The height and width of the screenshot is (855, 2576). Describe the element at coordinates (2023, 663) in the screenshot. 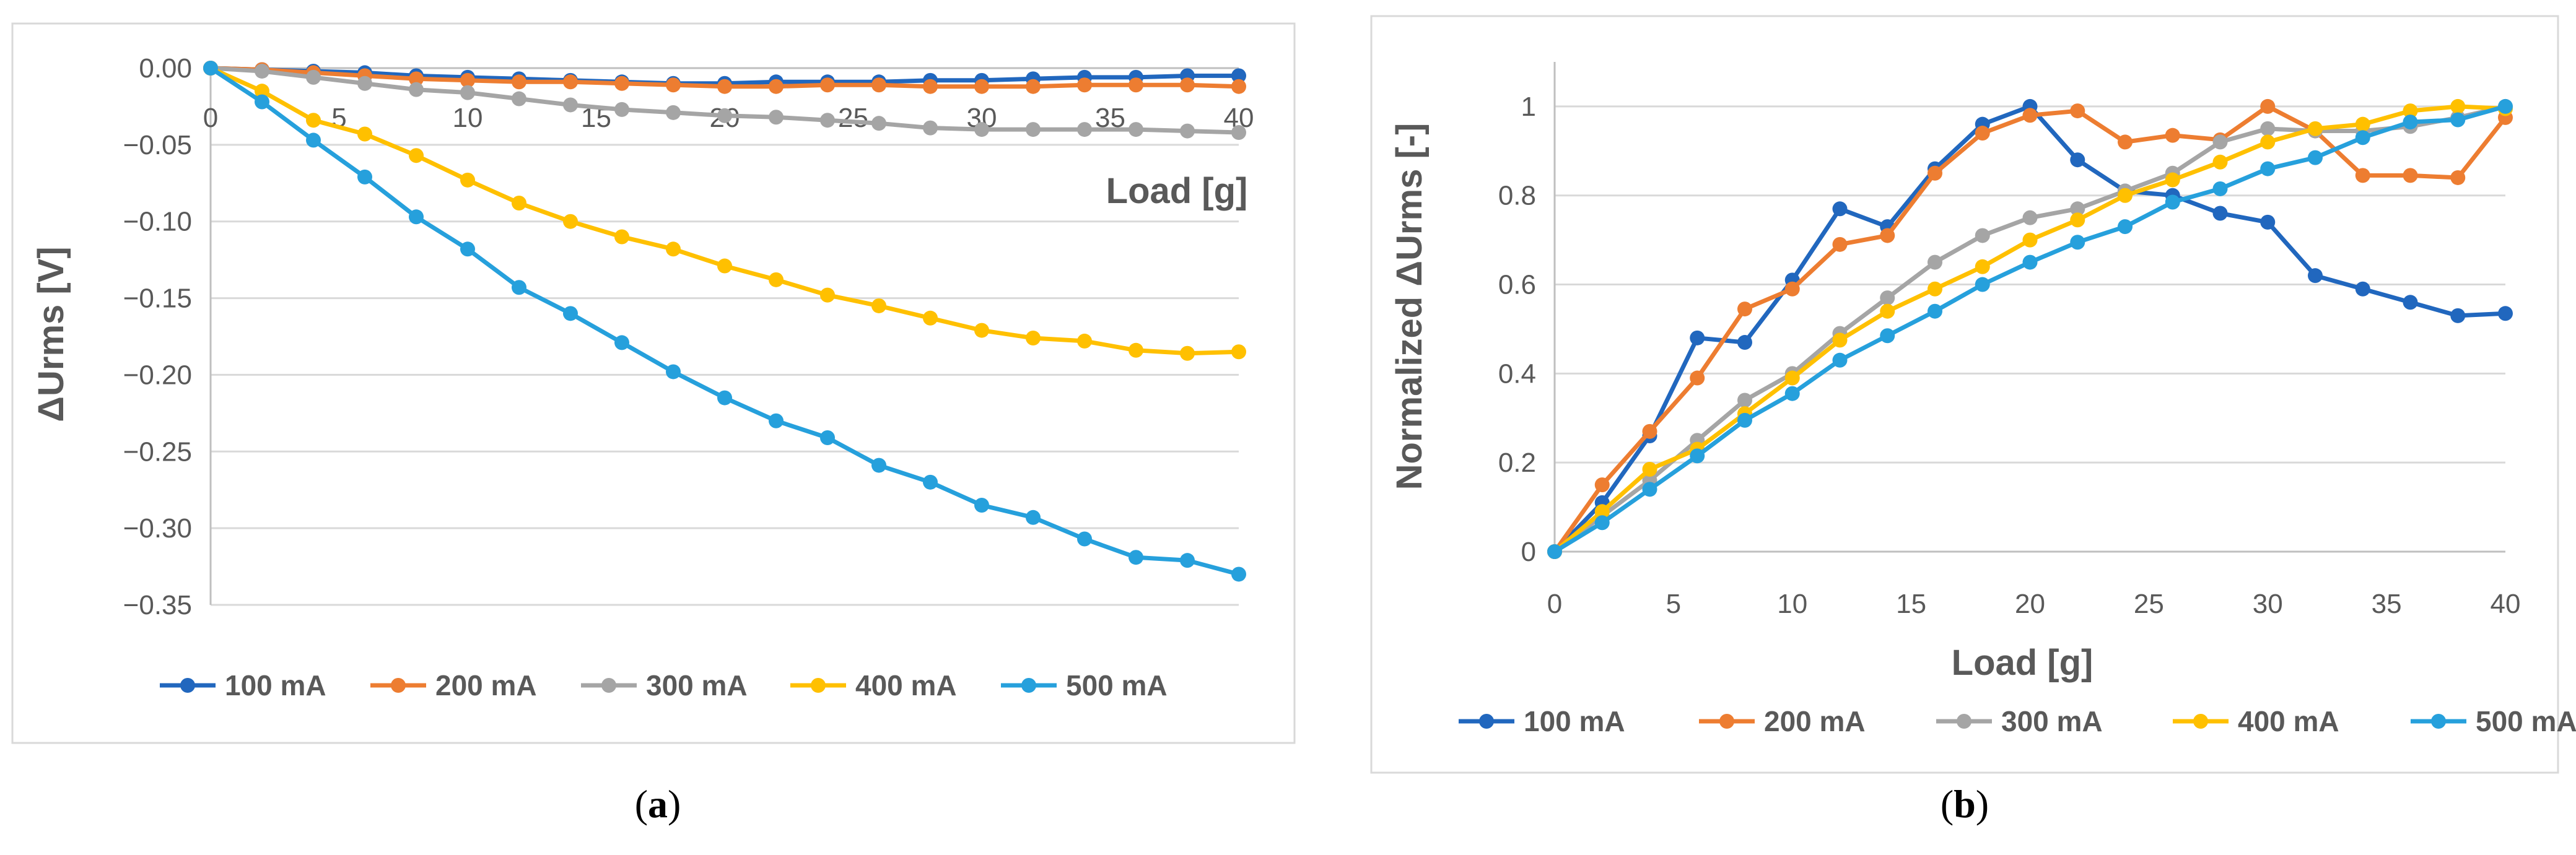

I see `x-axis-title: Load [g]` at that location.